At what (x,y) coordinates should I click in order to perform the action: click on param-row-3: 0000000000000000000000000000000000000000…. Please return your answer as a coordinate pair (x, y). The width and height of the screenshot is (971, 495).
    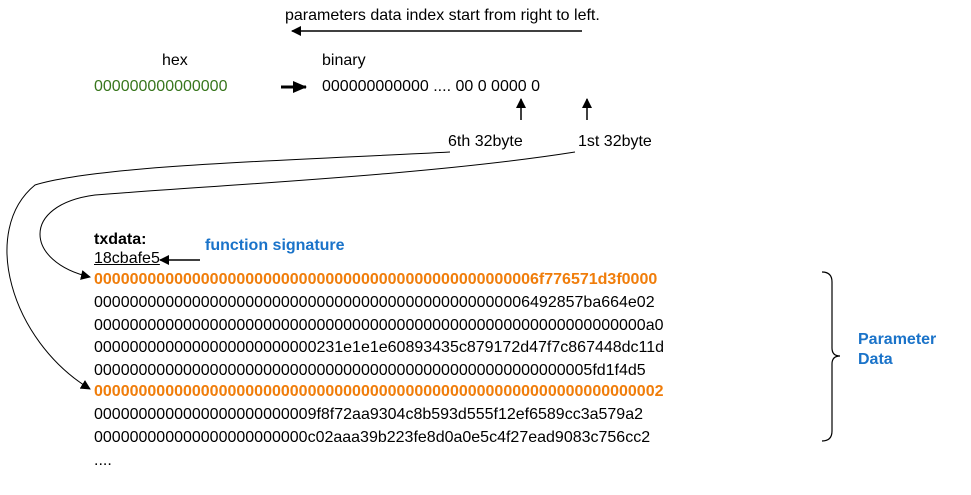
    Looking at the image, I should click on (379, 325).